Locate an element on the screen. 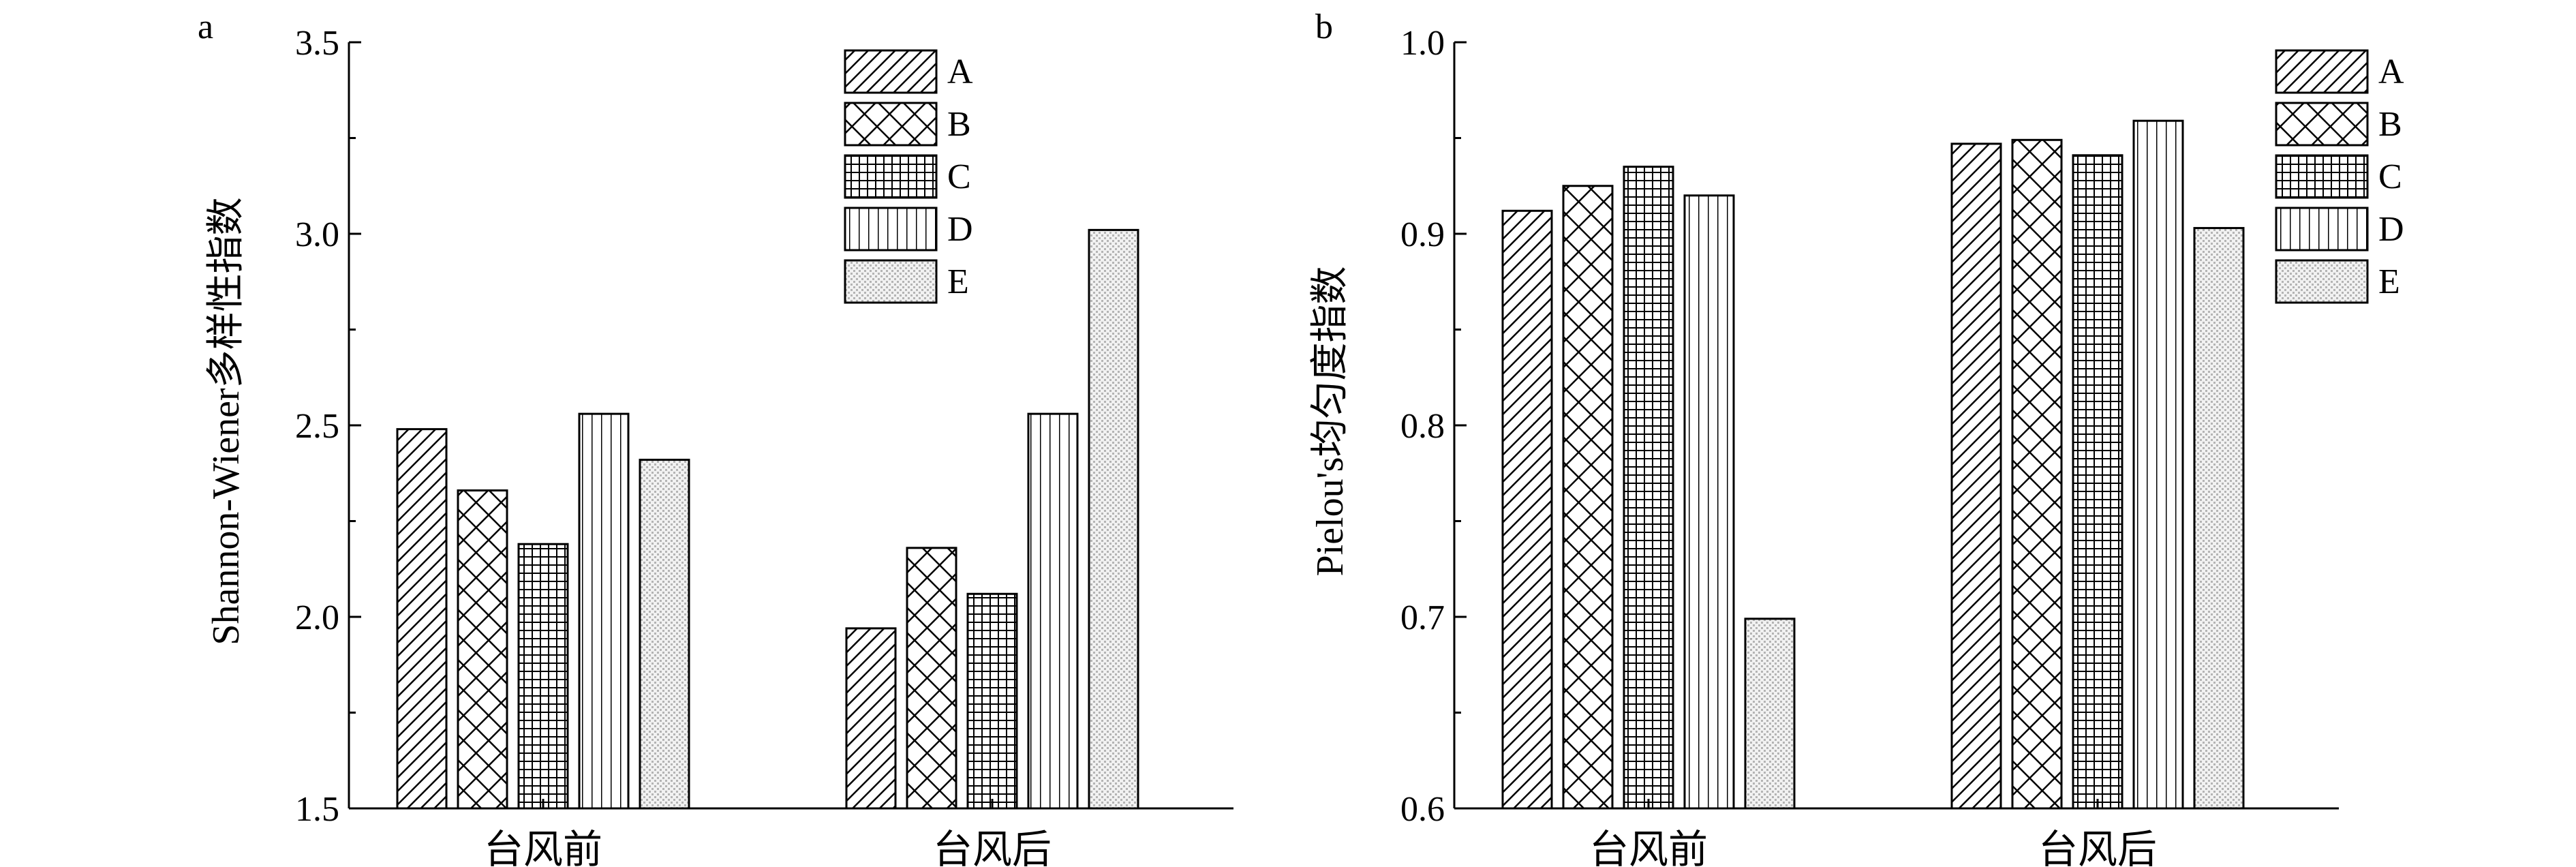  y-axis-label-a: Shannon-Wiener多样性指数 is located at coordinates (226, 421).